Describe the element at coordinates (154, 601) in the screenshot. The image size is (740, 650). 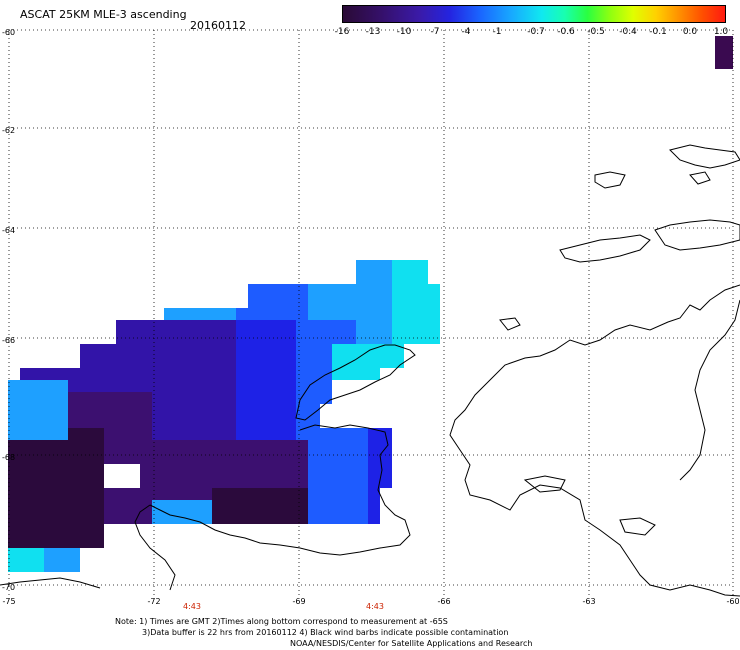
I see `x-axis-label: -72` at that location.